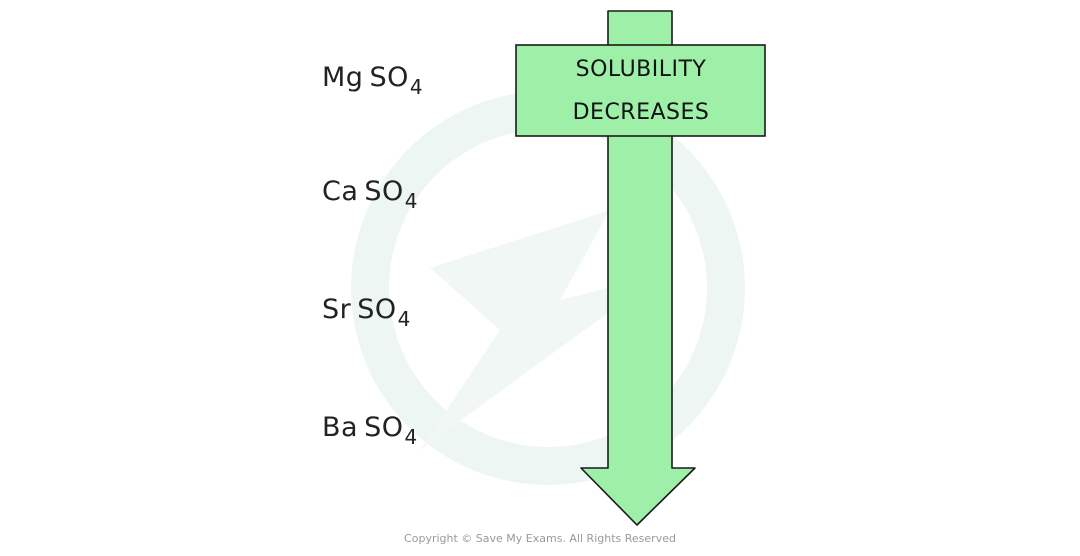 The image size is (1080, 556). What do you see at coordinates (343, 77) in the screenshot?
I see `metal-symbol: Mg` at bounding box center [343, 77].